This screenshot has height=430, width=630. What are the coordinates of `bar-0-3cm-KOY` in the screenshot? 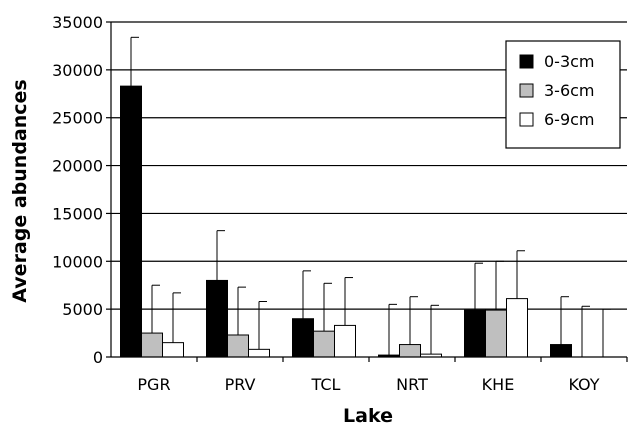 It's located at (561, 351).